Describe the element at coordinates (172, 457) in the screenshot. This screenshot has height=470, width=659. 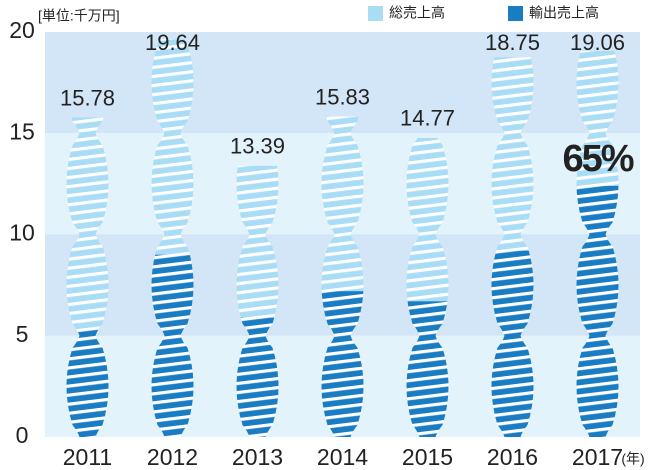
I see `x-tick-label: 2012` at that location.